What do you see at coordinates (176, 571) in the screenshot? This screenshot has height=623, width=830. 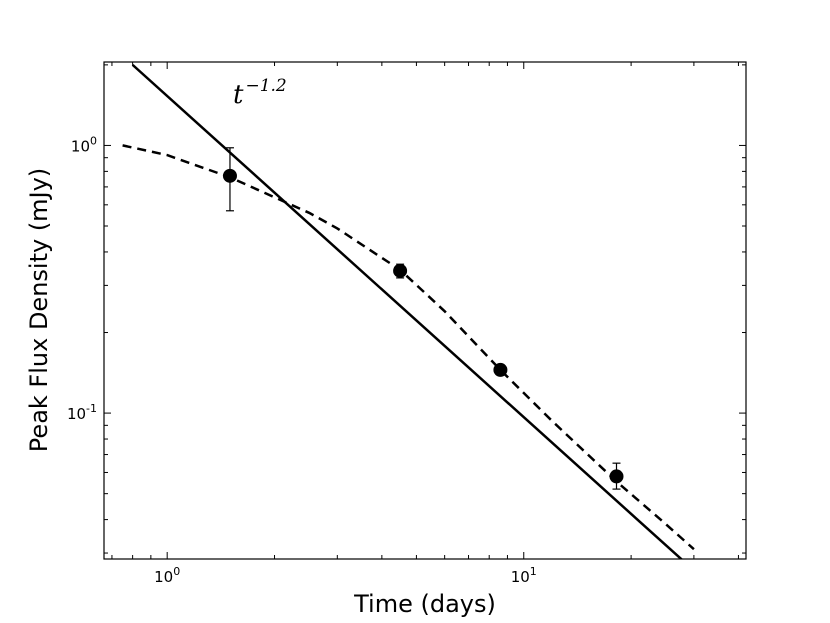 I see `x-tick-label-exponent: 0` at bounding box center [176, 571].